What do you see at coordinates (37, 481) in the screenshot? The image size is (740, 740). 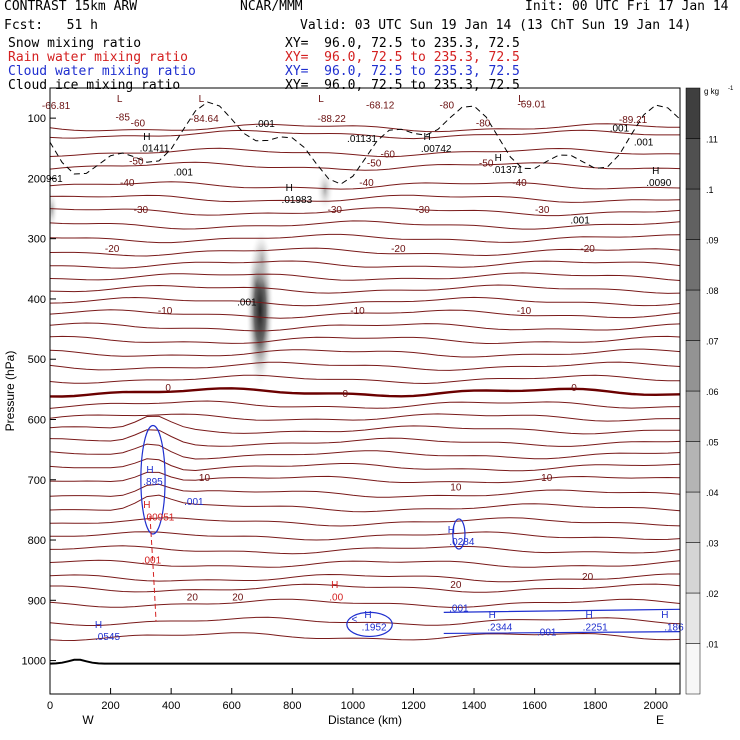 I see `y-tick-label: 700` at bounding box center [37, 481].